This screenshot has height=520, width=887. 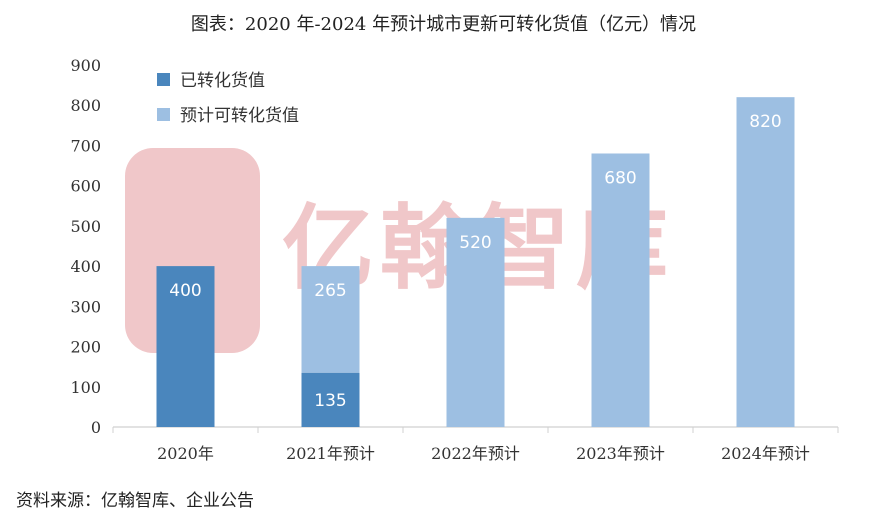 What do you see at coordinates (330, 453) in the screenshot?
I see `x-tick-label: 2021年预计` at bounding box center [330, 453].